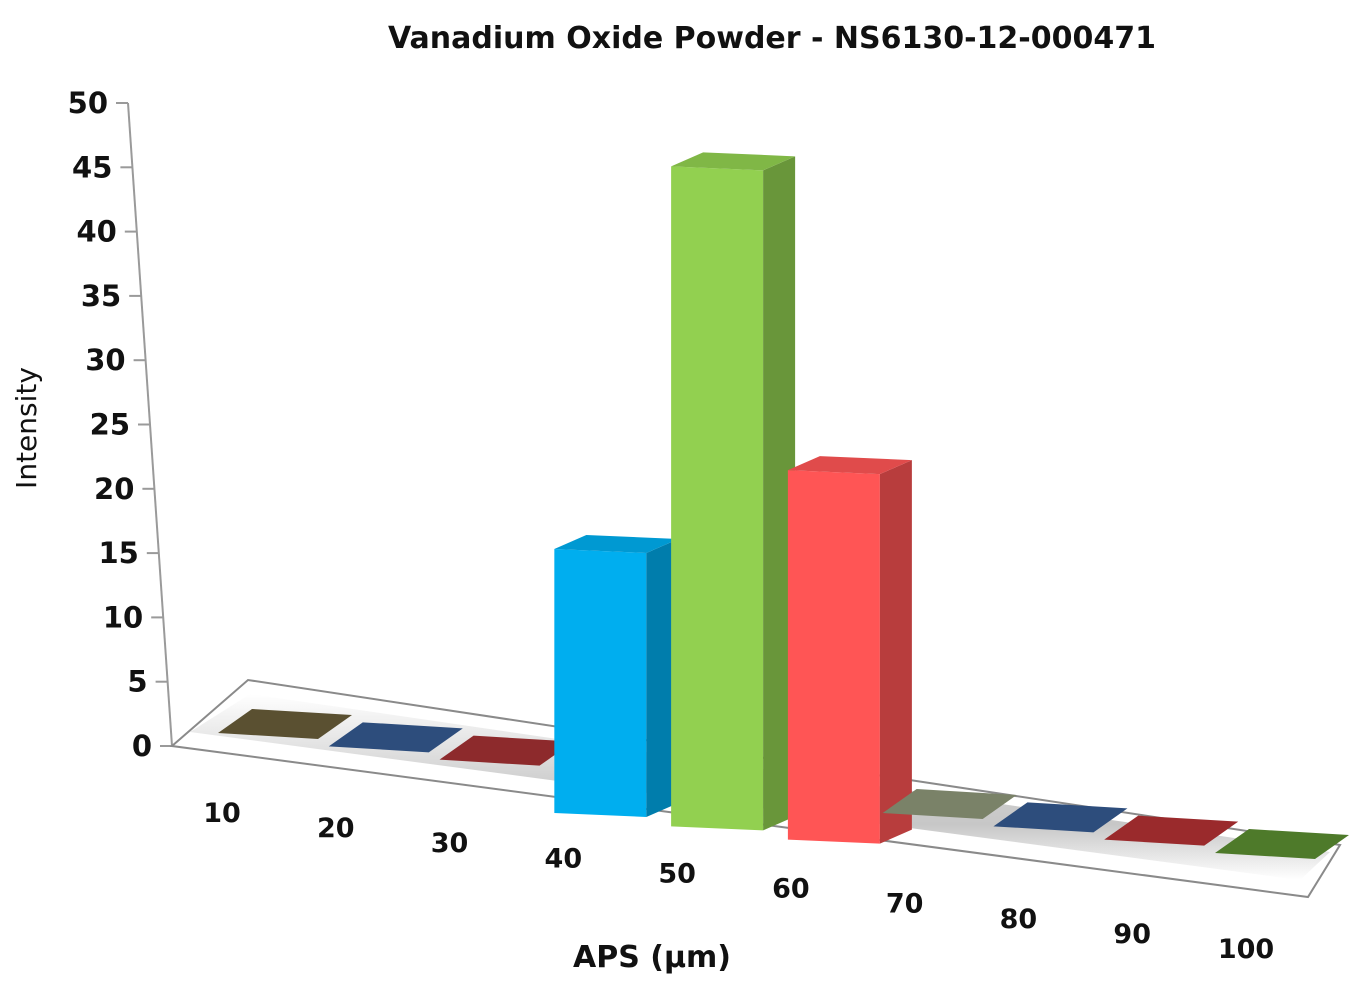  What do you see at coordinates (101, 296) in the screenshot?
I see `y-tick-label: 35` at bounding box center [101, 296].